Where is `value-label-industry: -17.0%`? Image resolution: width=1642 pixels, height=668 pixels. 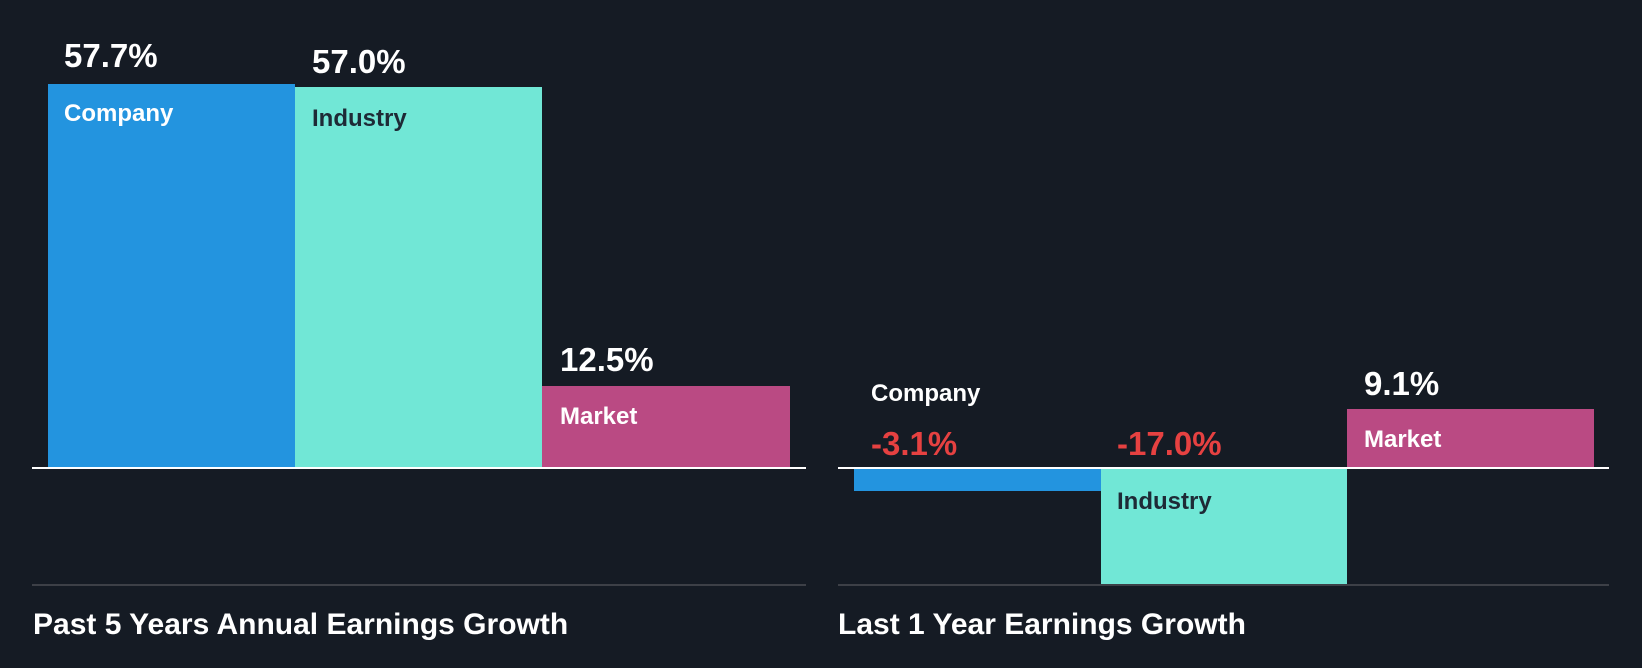
value-label-industry: -17.0% is located at coordinates (1169, 443).